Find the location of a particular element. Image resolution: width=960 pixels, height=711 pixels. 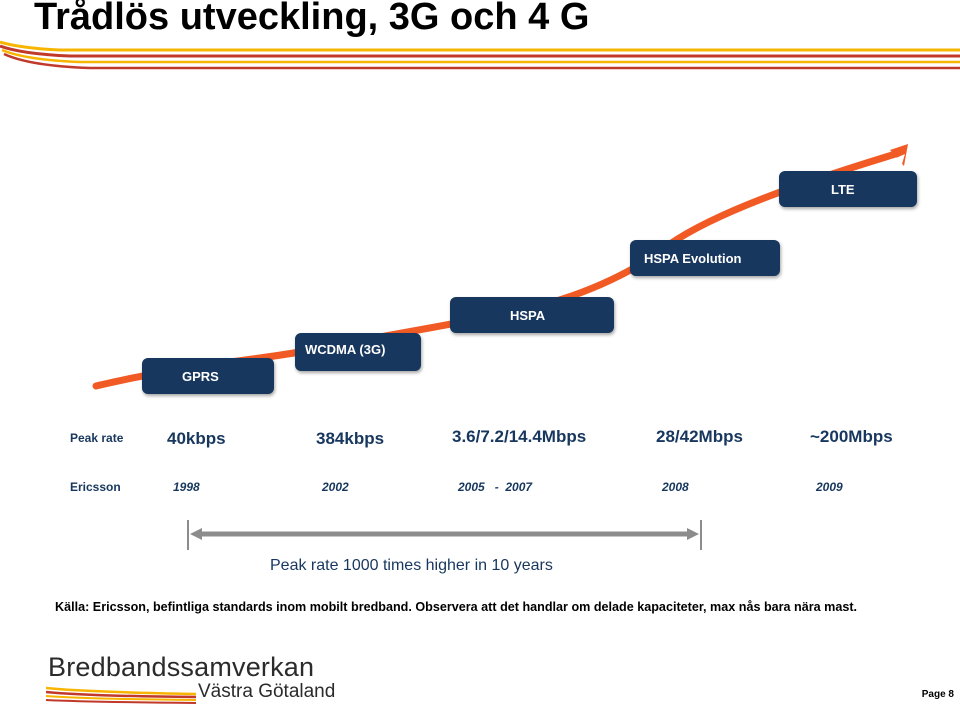

peak-rate-value: ~200Mbps is located at coordinates (851, 436).